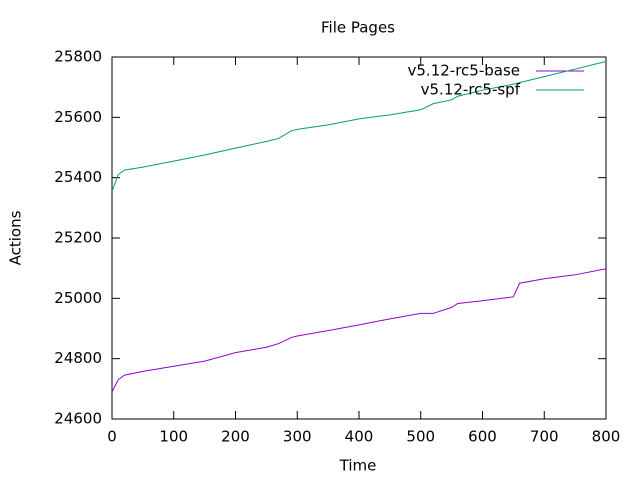 The height and width of the screenshot is (480, 640). I want to click on x-tick-label: 300, so click(297, 437).